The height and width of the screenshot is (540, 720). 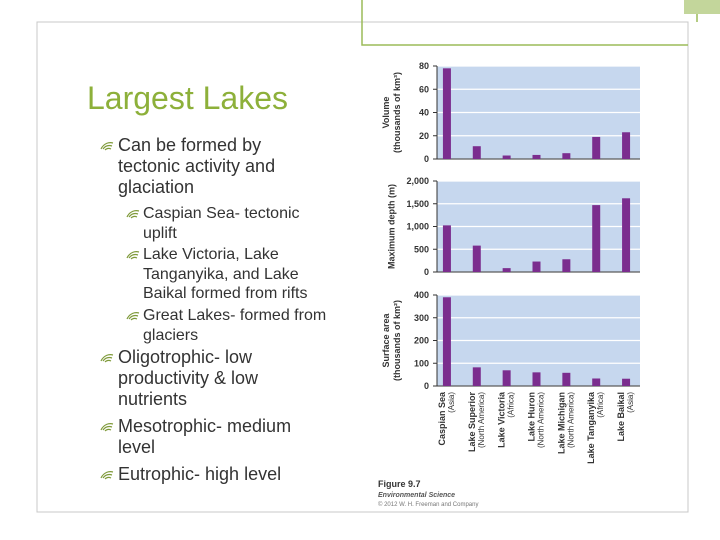 I want to click on x-tick-label: Caspian Sea, so click(x=442, y=418).